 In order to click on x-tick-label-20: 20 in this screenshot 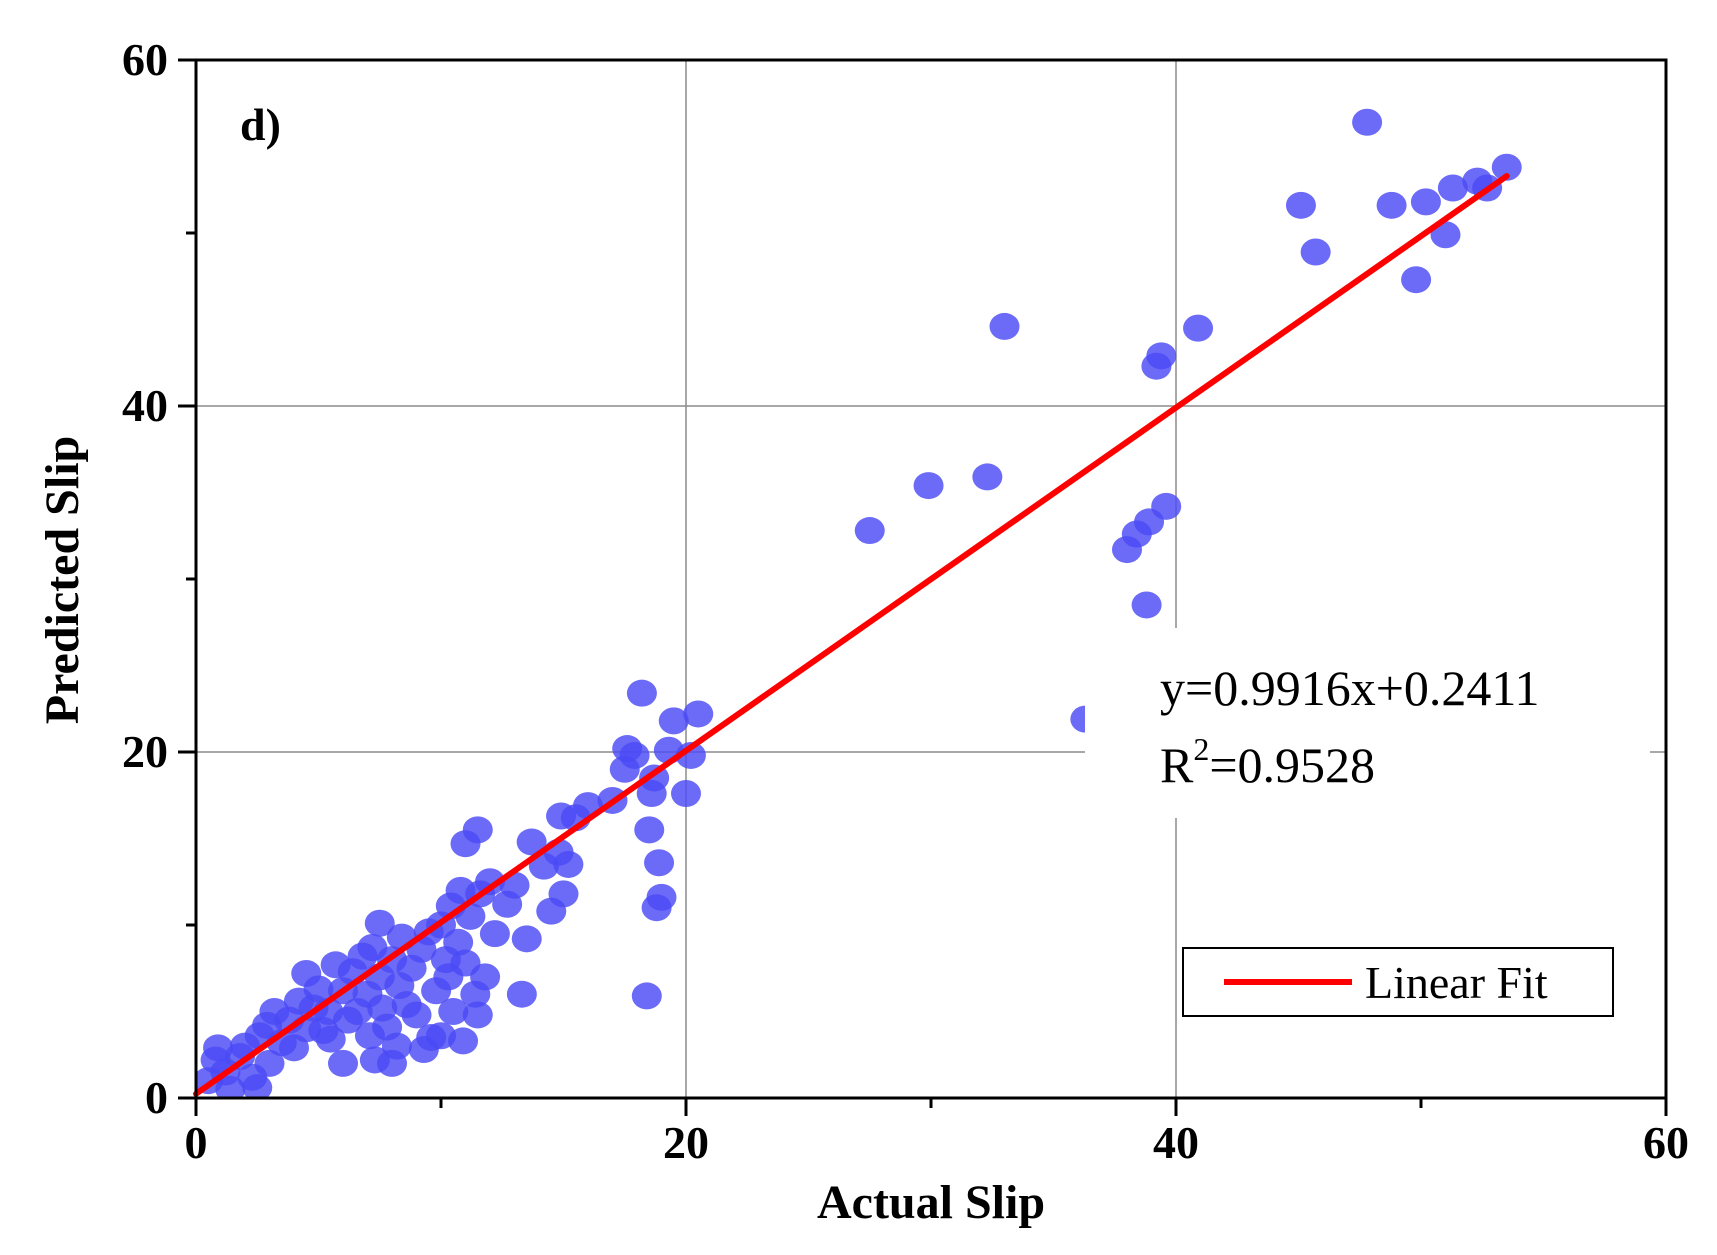, I will do `click(686, 1142)`.